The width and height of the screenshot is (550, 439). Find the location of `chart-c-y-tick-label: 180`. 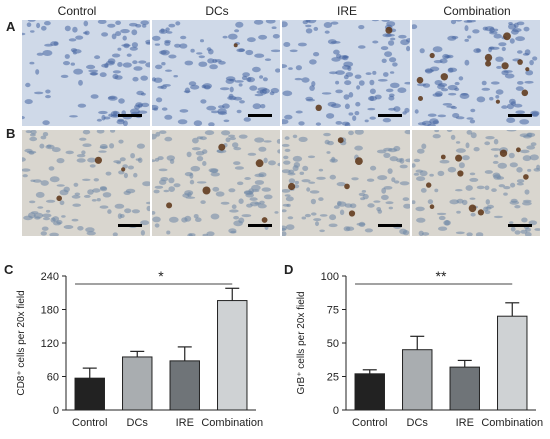

chart-c-y-tick-label: 180 is located at coordinates (50, 311).